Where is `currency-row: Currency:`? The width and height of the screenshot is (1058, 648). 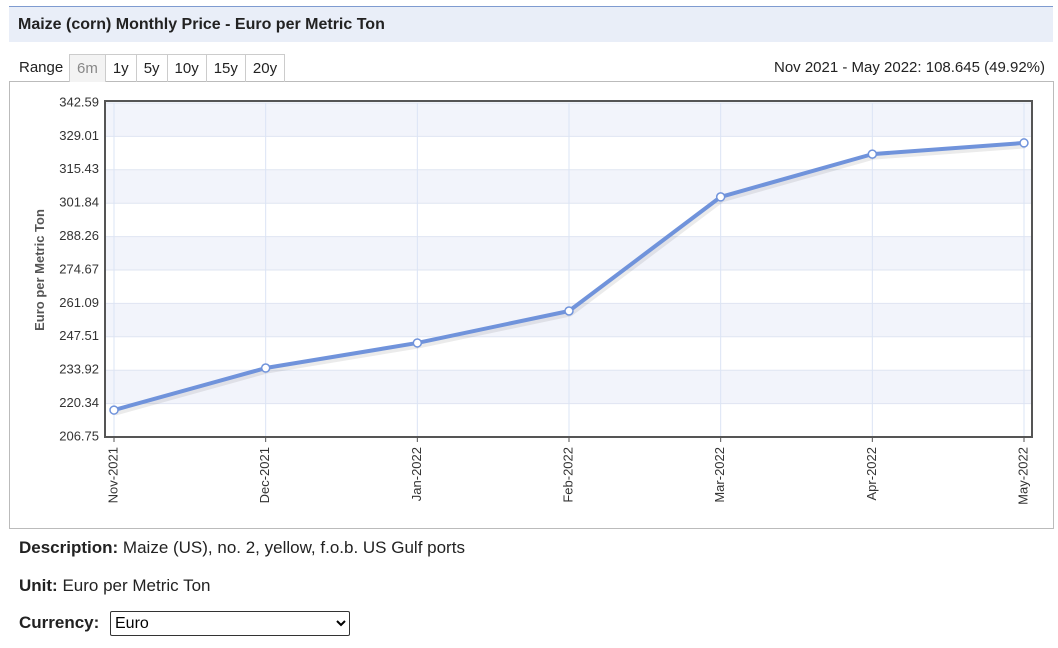
currency-row: Currency: is located at coordinates (59, 623).